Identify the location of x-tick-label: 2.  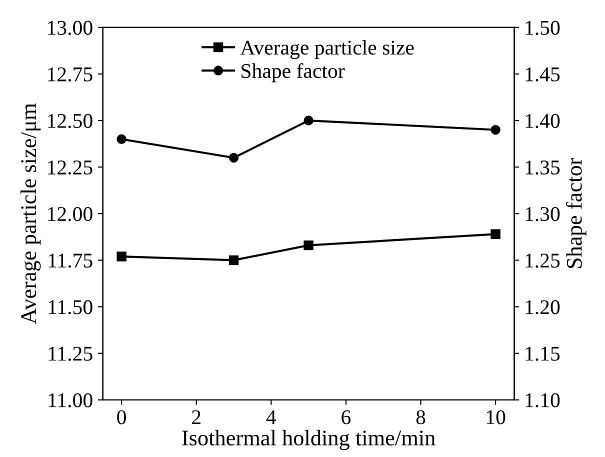
(196, 417).